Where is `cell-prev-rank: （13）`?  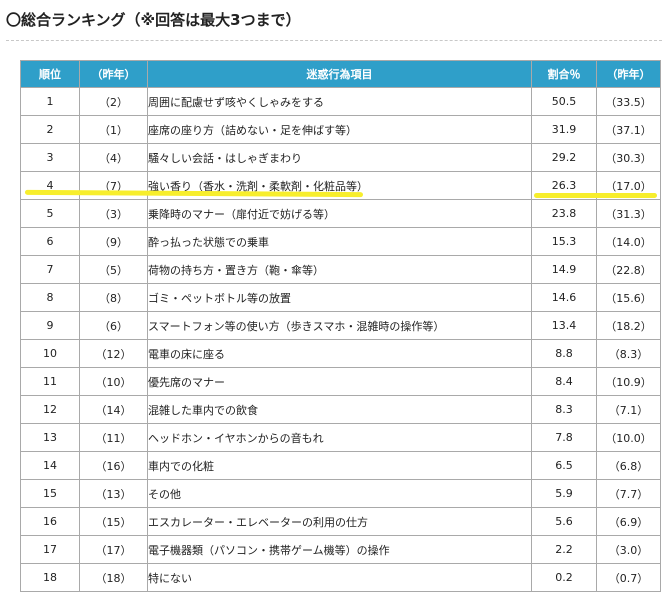 cell-prev-rank: （13） is located at coordinates (113, 493).